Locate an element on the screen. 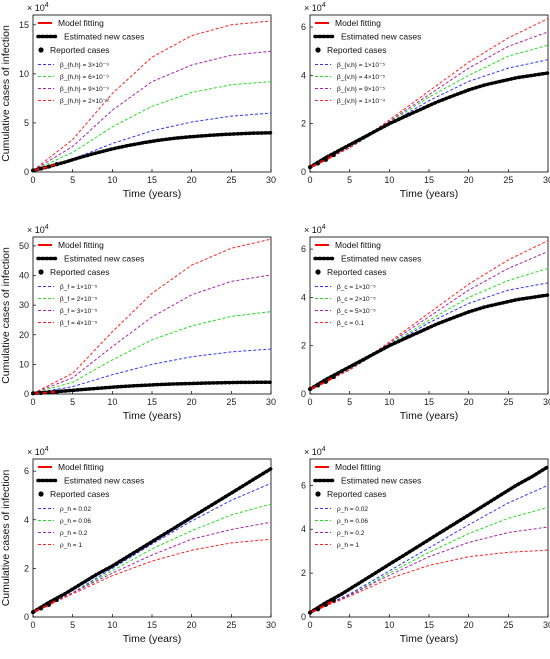  legend-label-series-2: β_{v,h} = 4×10⁻⁵ is located at coordinates (361, 77).